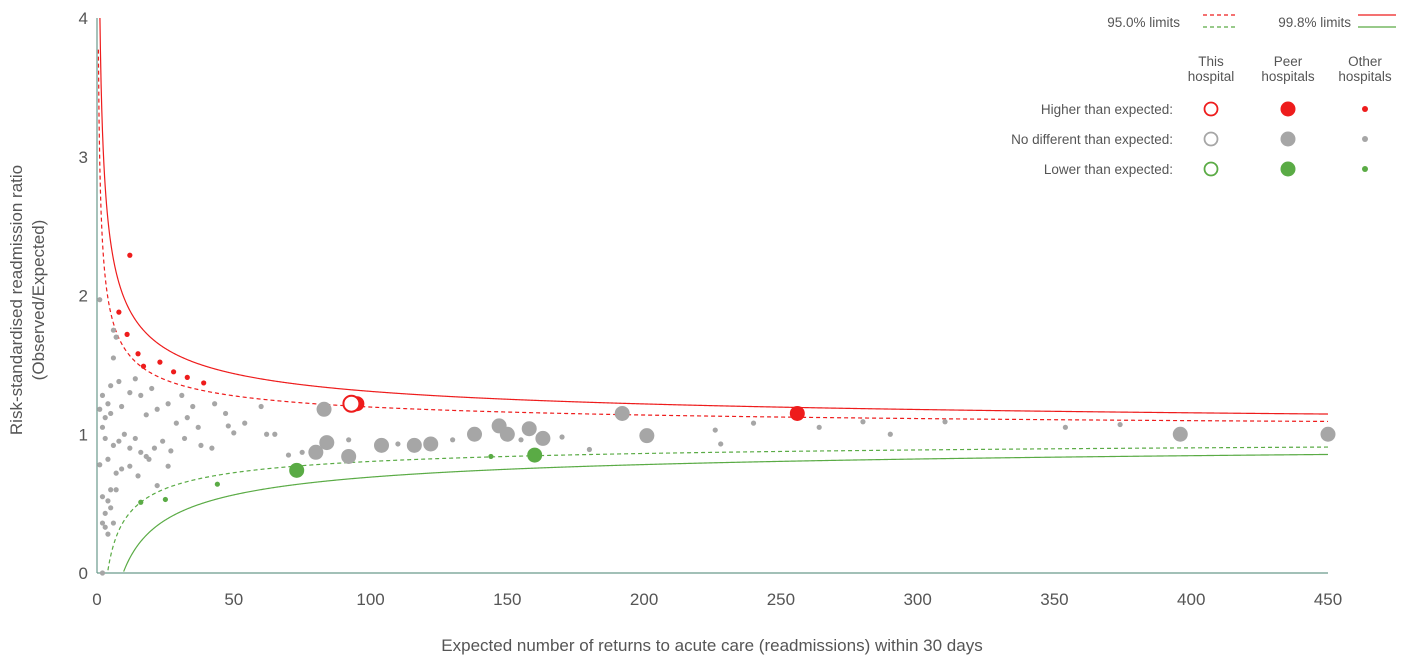  Describe the element at coordinates (1314, 22) in the screenshot. I see `legend-998-label: 99.8% limits` at that location.